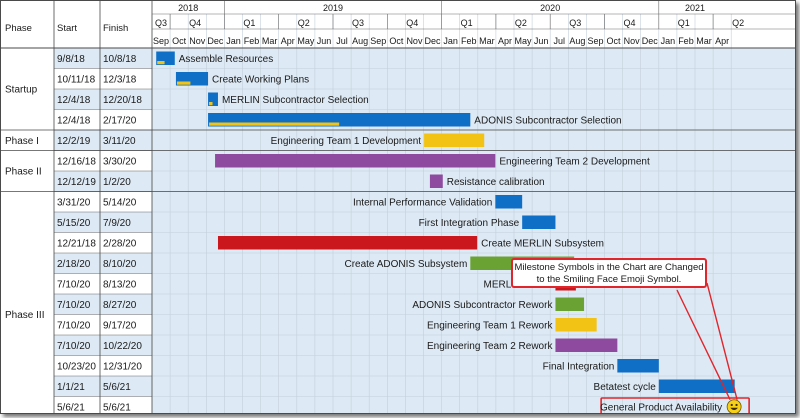  Describe the element at coordinates (122, 346) in the screenshot. I see `task-finish-date: 10/22/20` at that location.